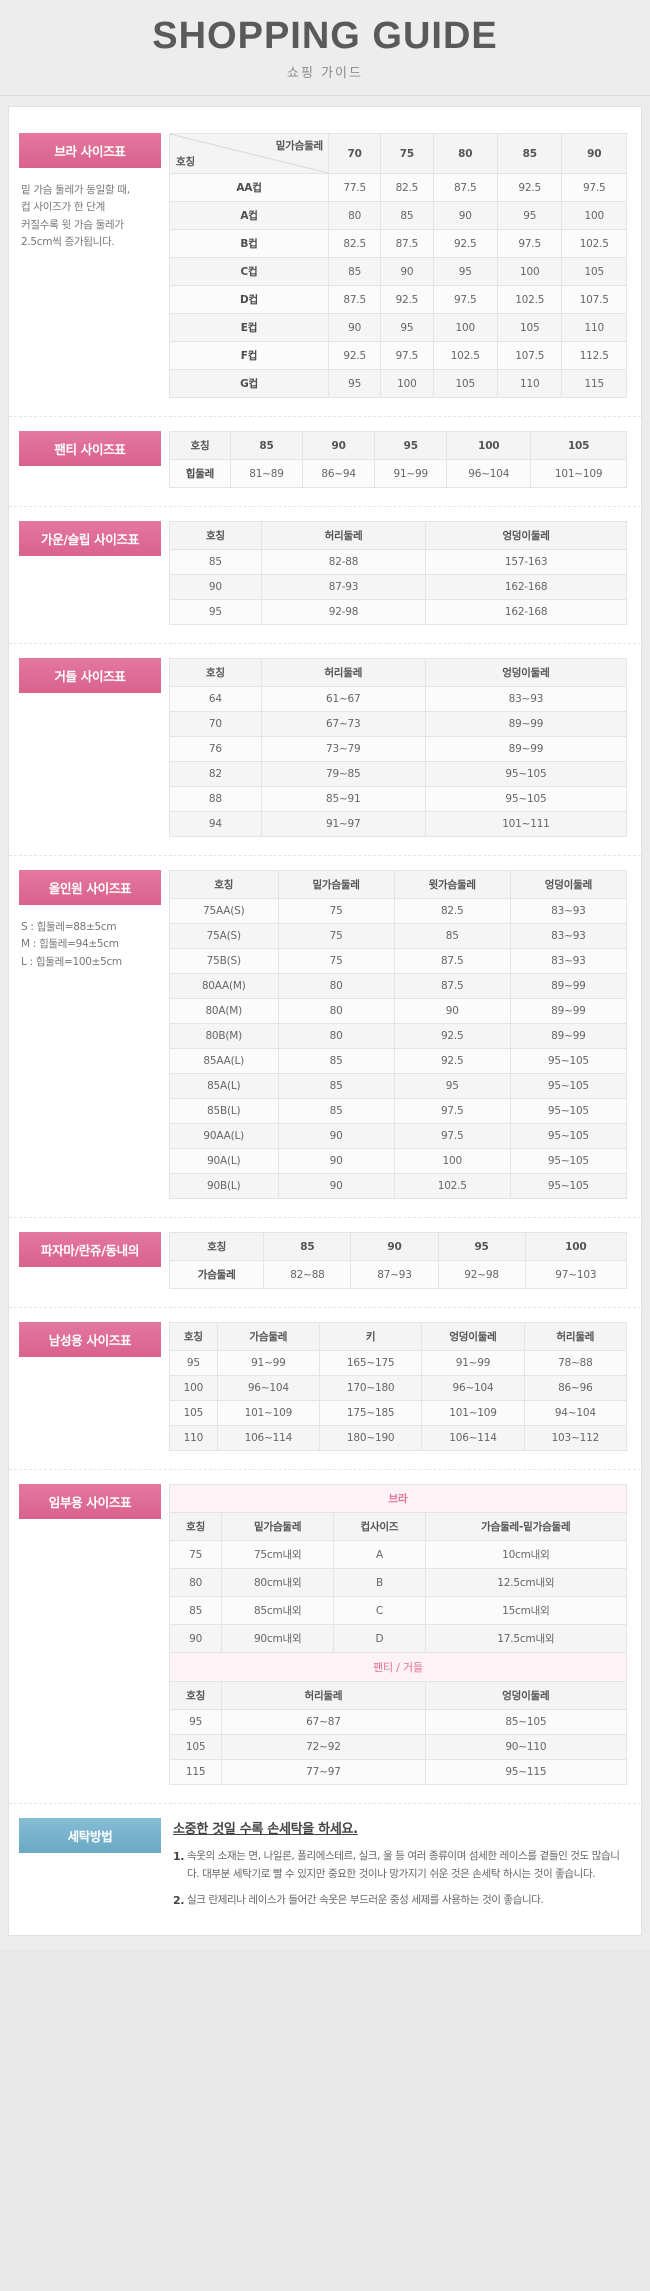 Image resolution: width=650 pixels, height=2291 pixels. I want to click on table-cell: C컵, so click(249, 271).